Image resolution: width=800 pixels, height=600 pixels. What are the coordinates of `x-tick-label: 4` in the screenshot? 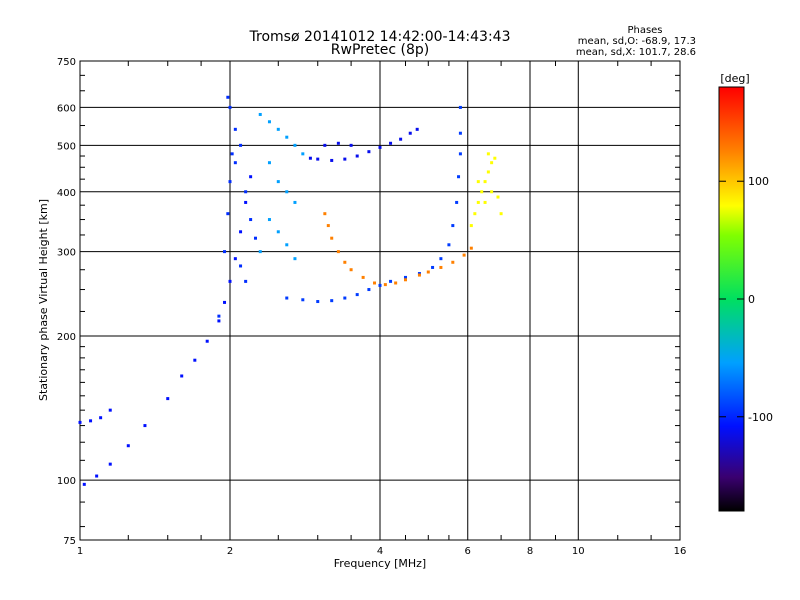 It's located at (380, 551).